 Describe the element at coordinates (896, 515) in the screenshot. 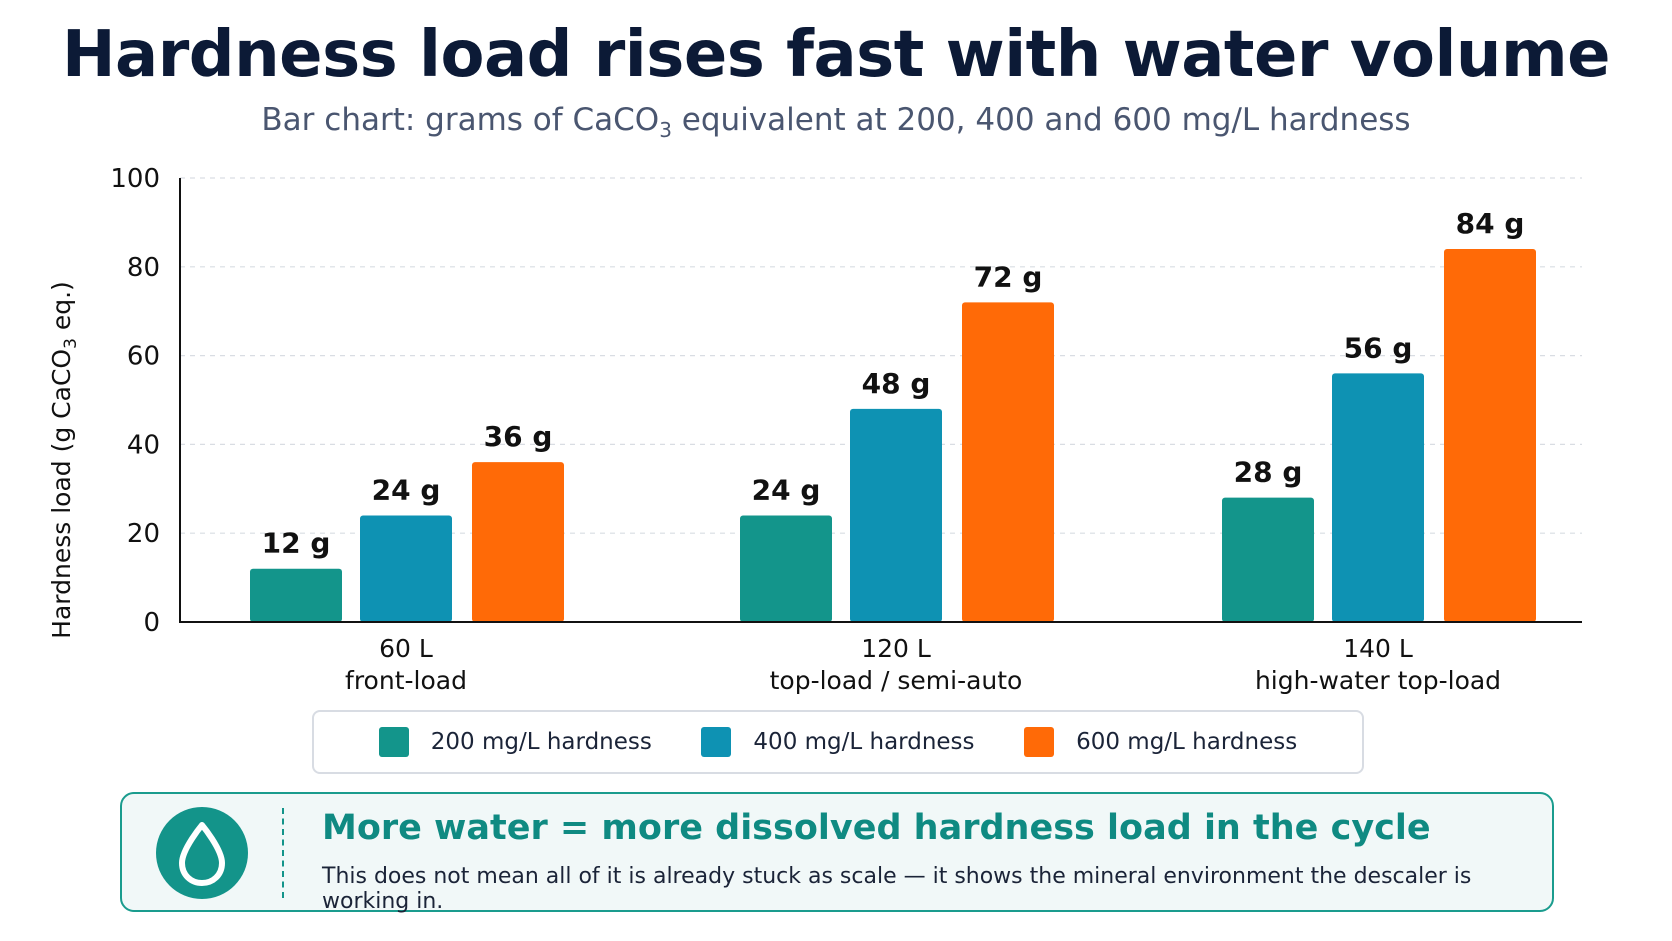

I see `bar-s1-c1` at that location.